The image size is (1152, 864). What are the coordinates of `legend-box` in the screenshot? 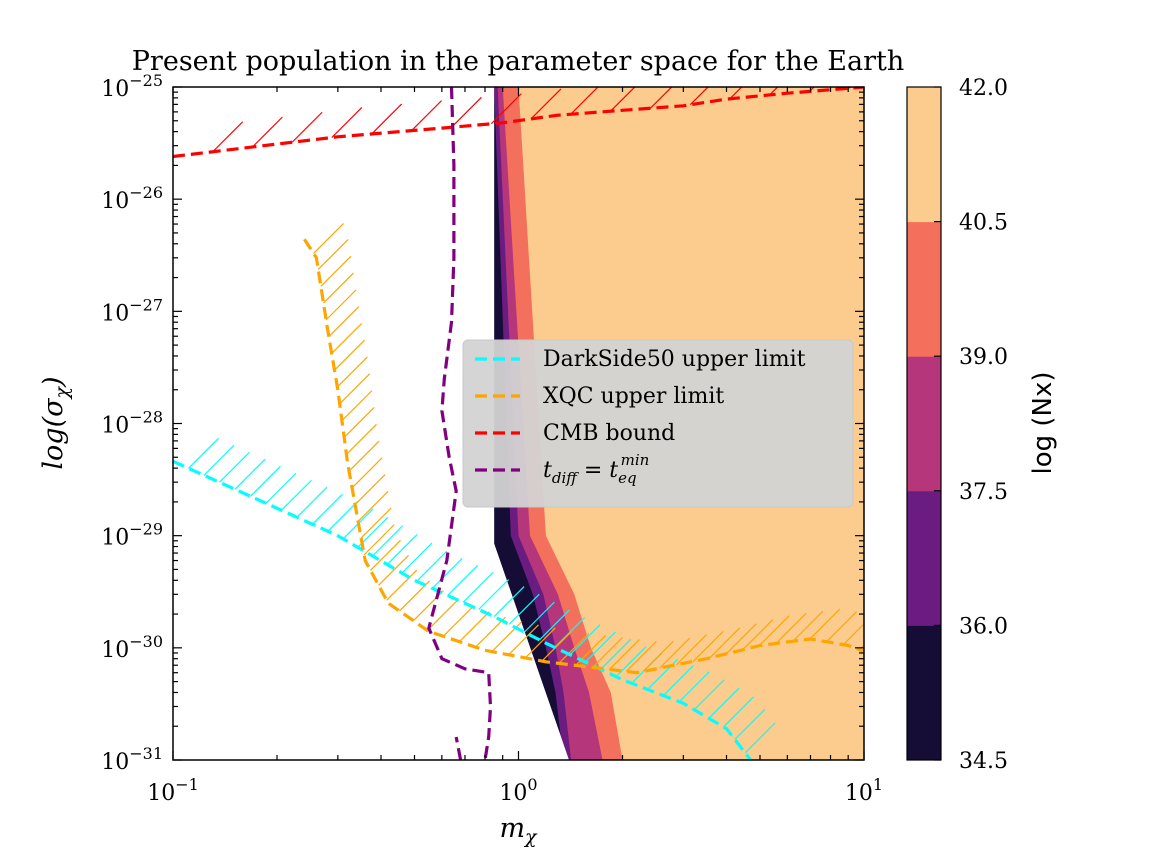 It's located at (658, 423).